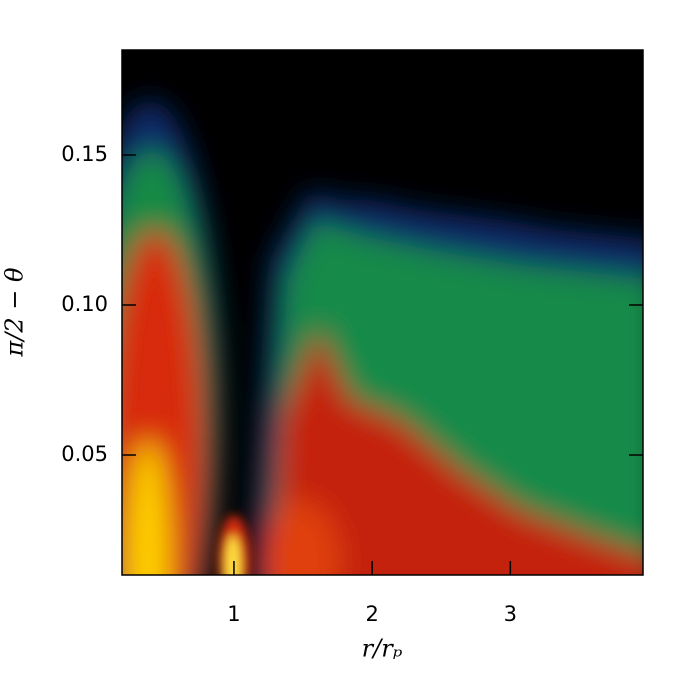 This screenshot has height=673, width=682. What do you see at coordinates (371, 614) in the screenshot?
I see `x-tick-label: 2` at bounding box center [371, 614].